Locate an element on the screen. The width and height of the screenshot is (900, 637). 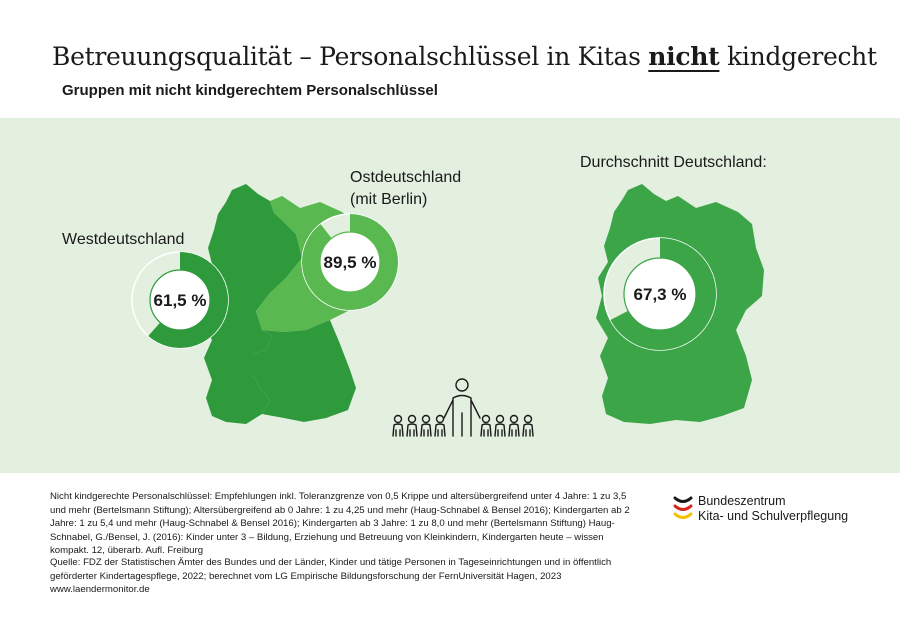
logo-mark-icon is located at coordinates (683, 507).